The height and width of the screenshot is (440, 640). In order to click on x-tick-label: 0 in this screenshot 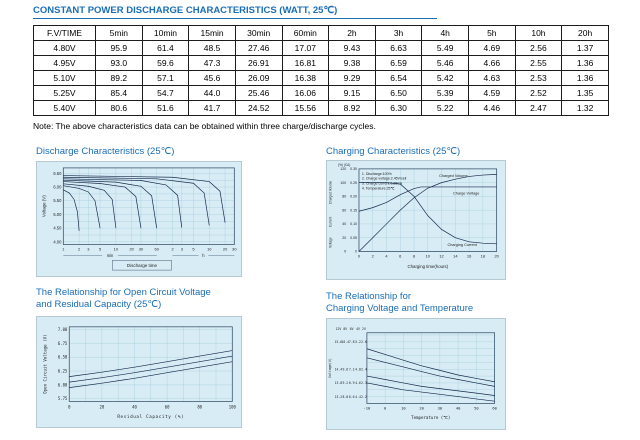, I will do `click(385, 408)`.